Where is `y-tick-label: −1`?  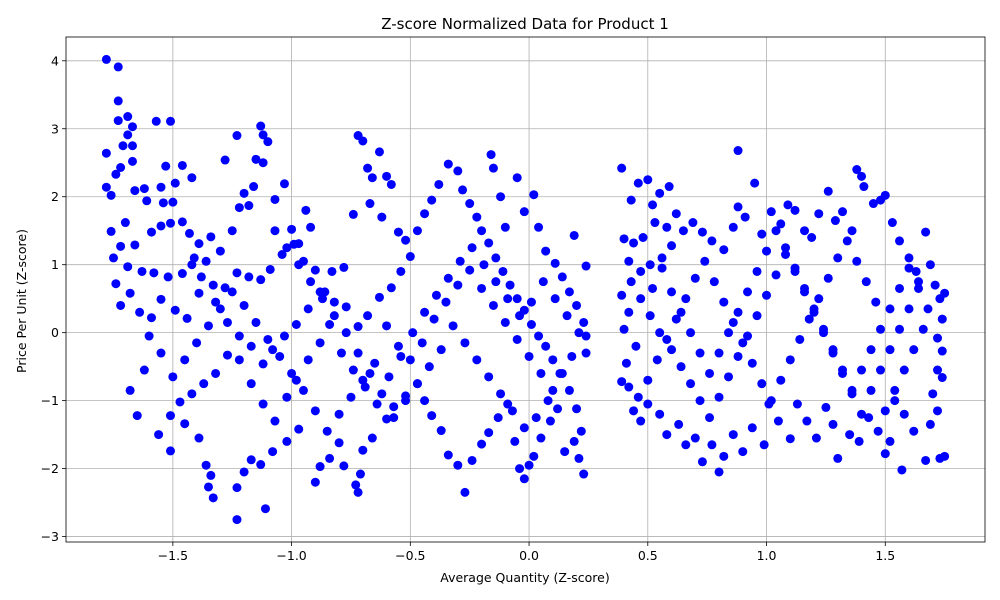
y-tick-label: −1 is located at coordinates (50, 400).